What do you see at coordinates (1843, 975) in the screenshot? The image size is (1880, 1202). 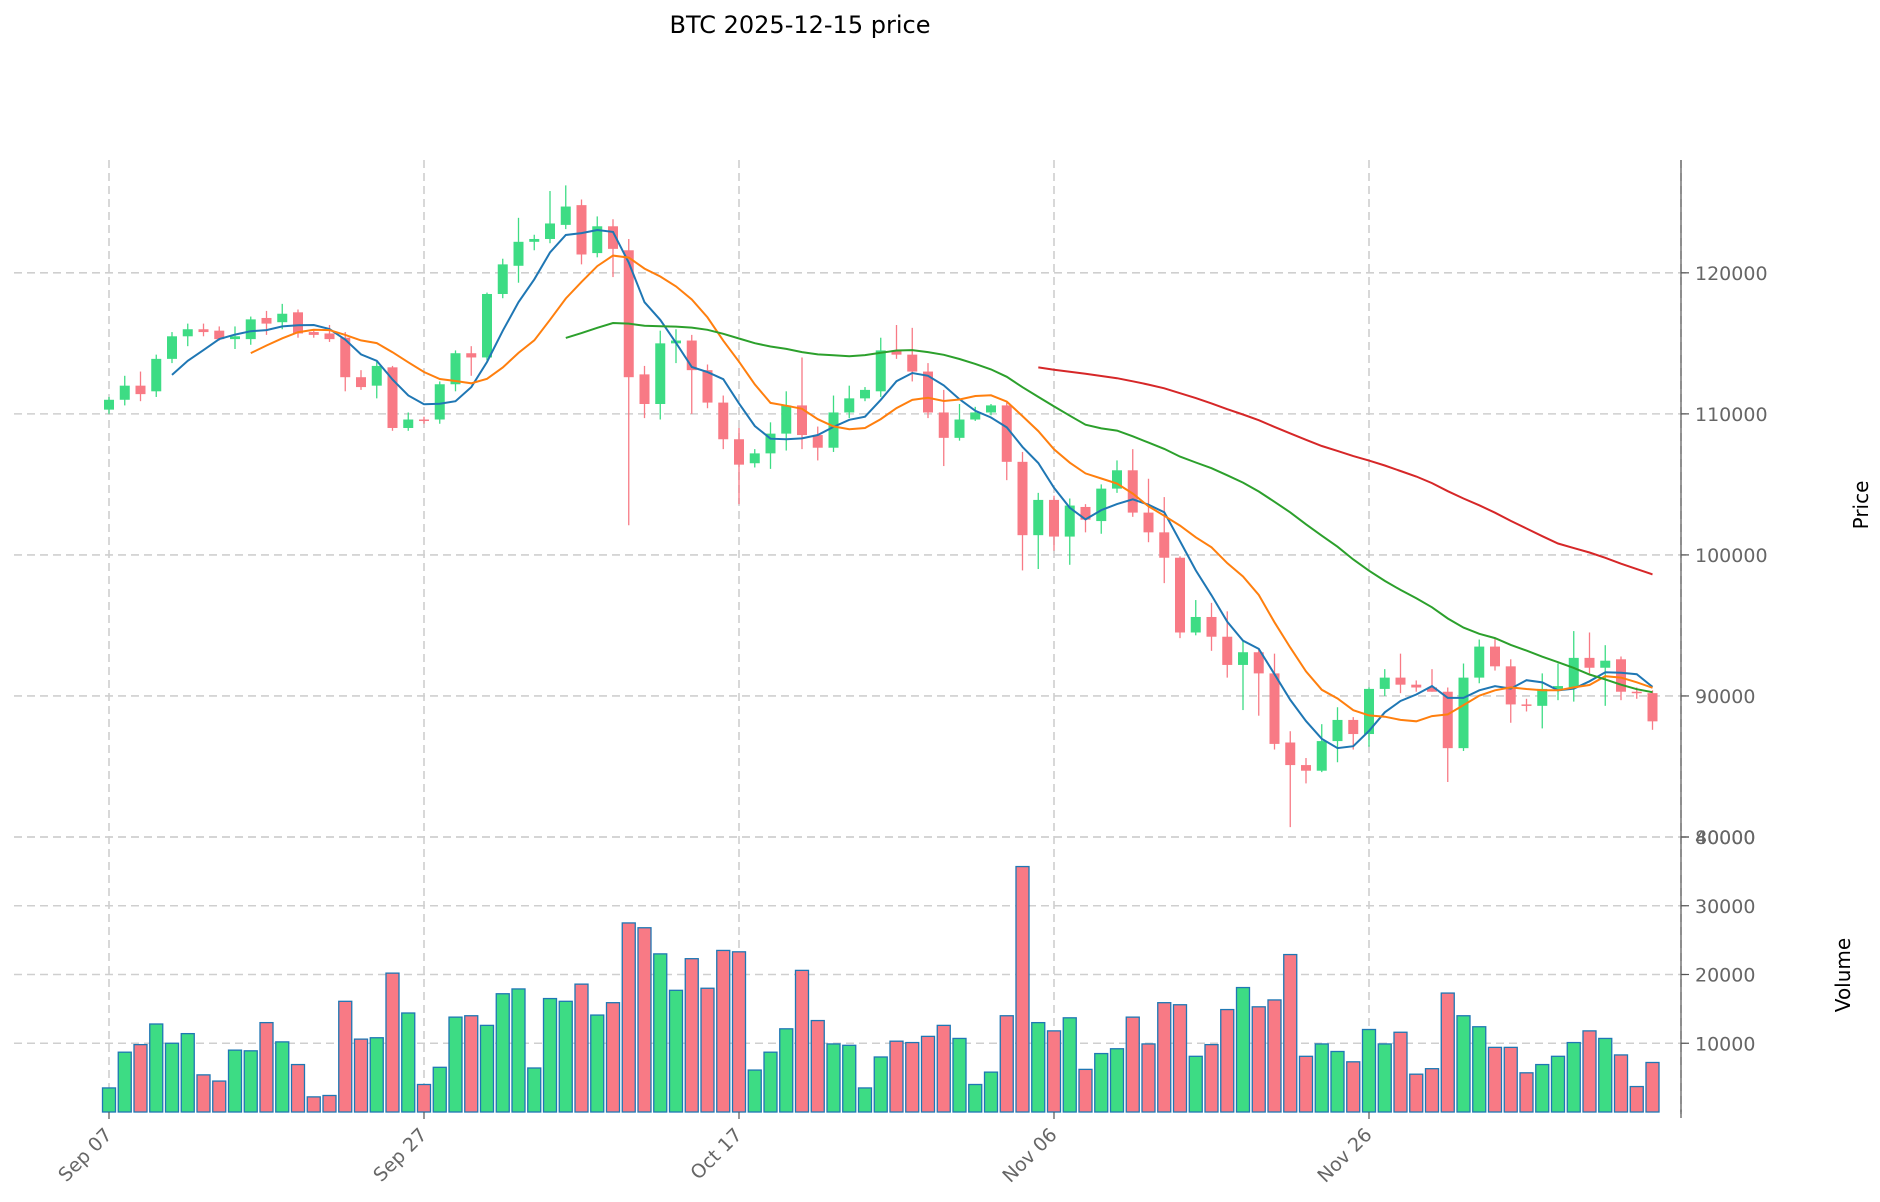 I see `volume-axis-label: Volume` at bounding box center [1843, 975].